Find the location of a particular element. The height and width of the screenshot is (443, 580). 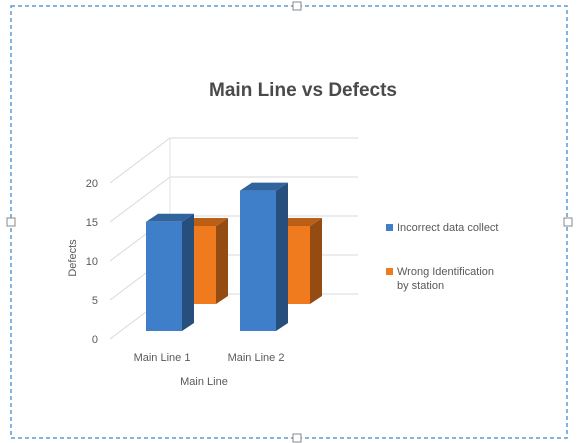

x-axis-ticks: Main Line 1 Main Line 2 is located at coordinates (209, 358).